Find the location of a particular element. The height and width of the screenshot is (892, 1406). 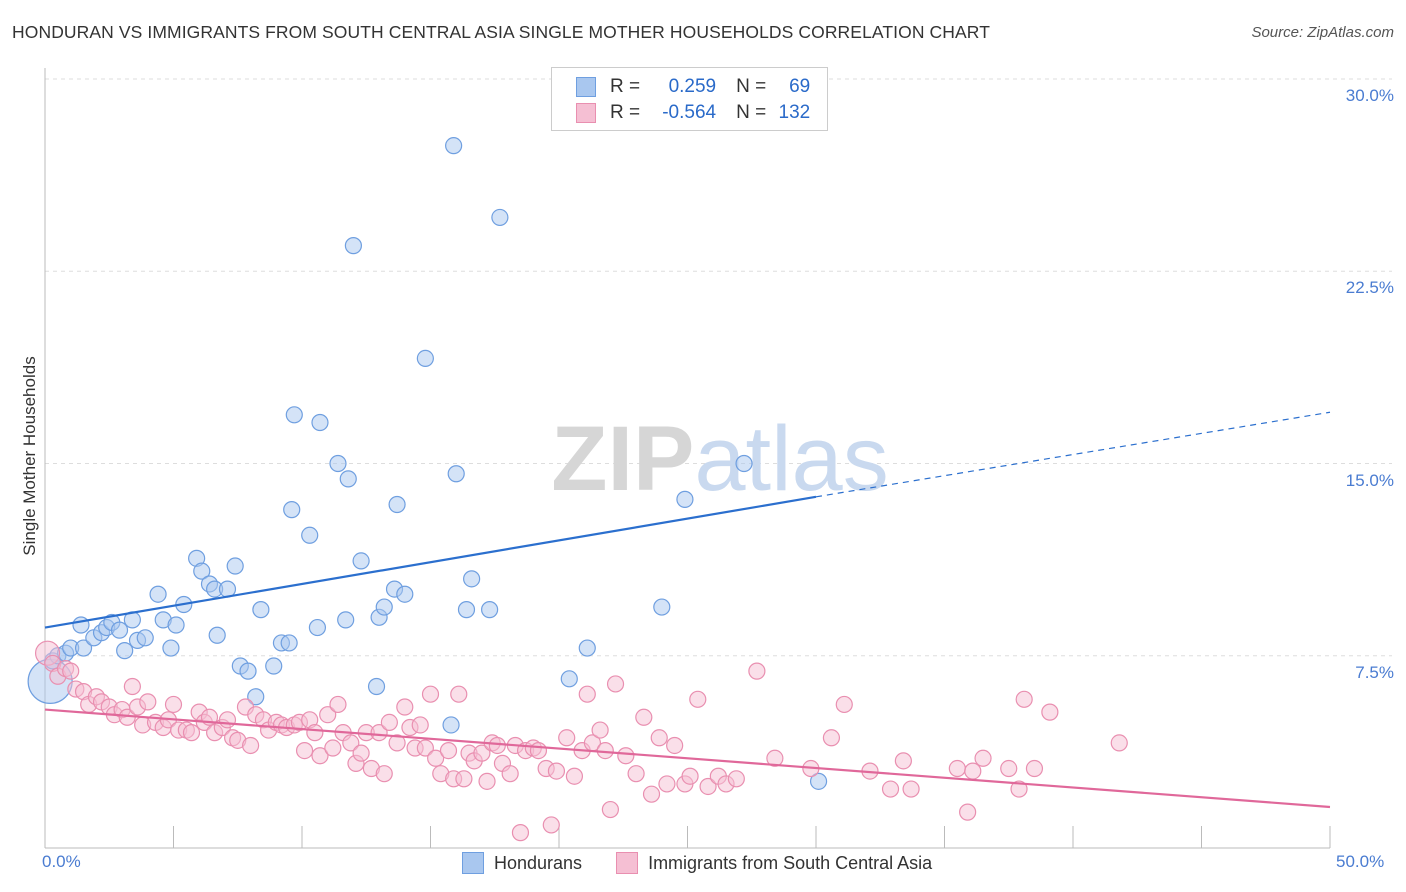

watermark-zip: ZIP is located at coordinates (622, 459).